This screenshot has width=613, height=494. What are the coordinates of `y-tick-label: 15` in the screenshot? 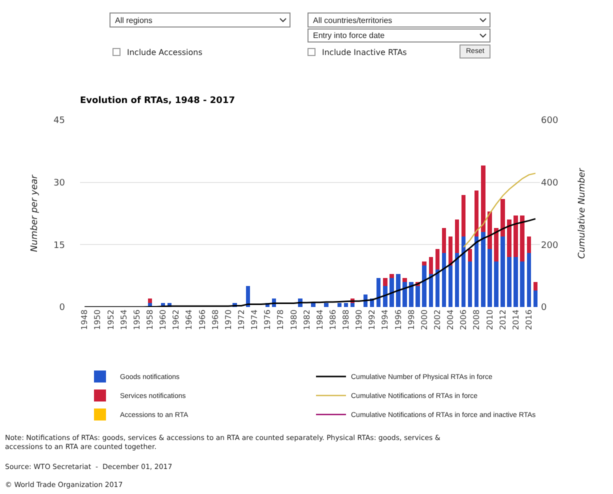 It's located at (59, 245).